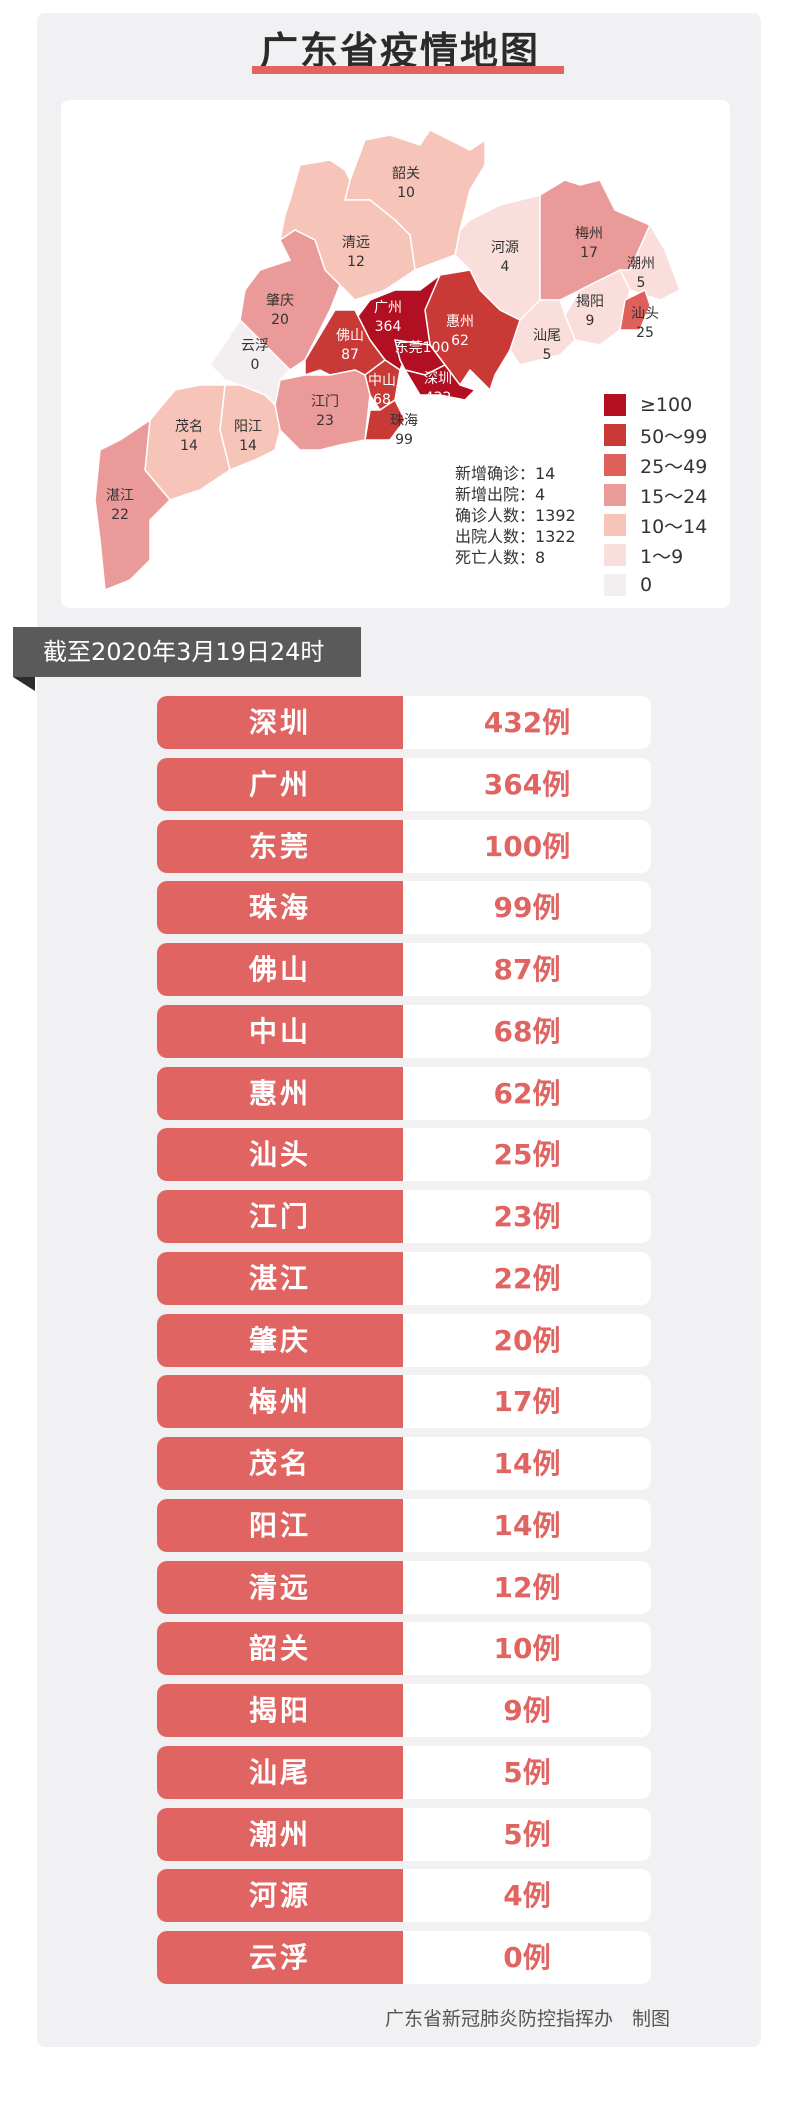 This screenshot has height=2101, width=800. What do you see at coordinates (189, 426) in the screenshot?
I see `map-region-name: 茂名` at bounding box center [189, 426].